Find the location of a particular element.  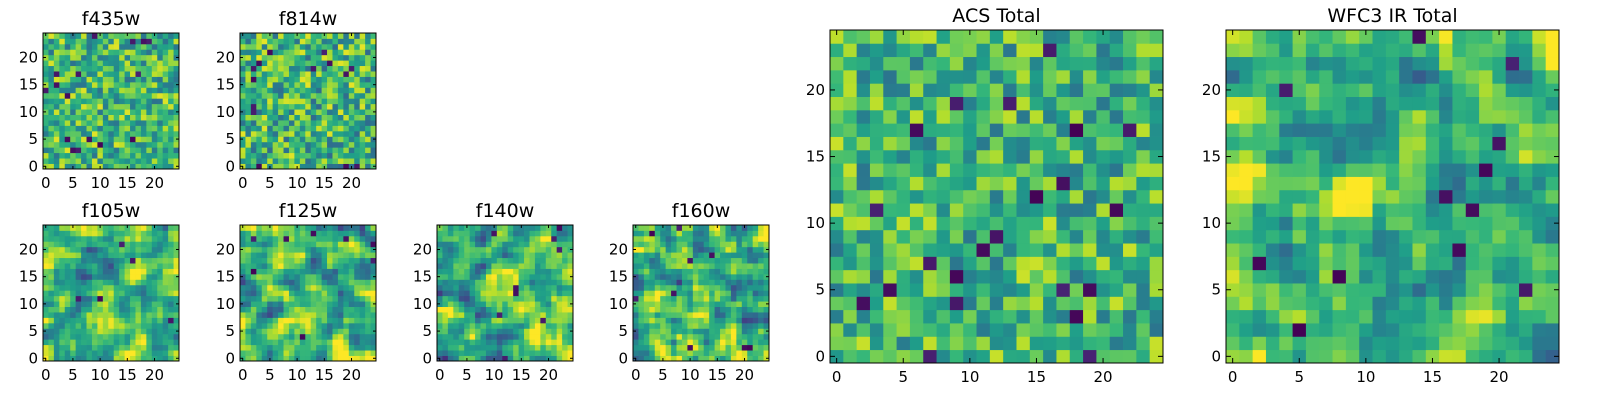

y-tick-label: 20 is located at coordinates (225, 57).